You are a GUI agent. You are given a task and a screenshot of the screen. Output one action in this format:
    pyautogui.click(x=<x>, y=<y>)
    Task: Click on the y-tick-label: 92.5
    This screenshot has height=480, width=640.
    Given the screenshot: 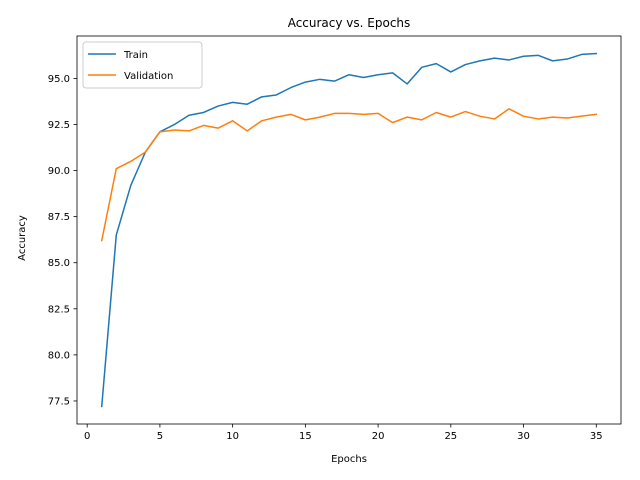 What is the action you would take?
    pyautogui.click(x=59, y=125)
    